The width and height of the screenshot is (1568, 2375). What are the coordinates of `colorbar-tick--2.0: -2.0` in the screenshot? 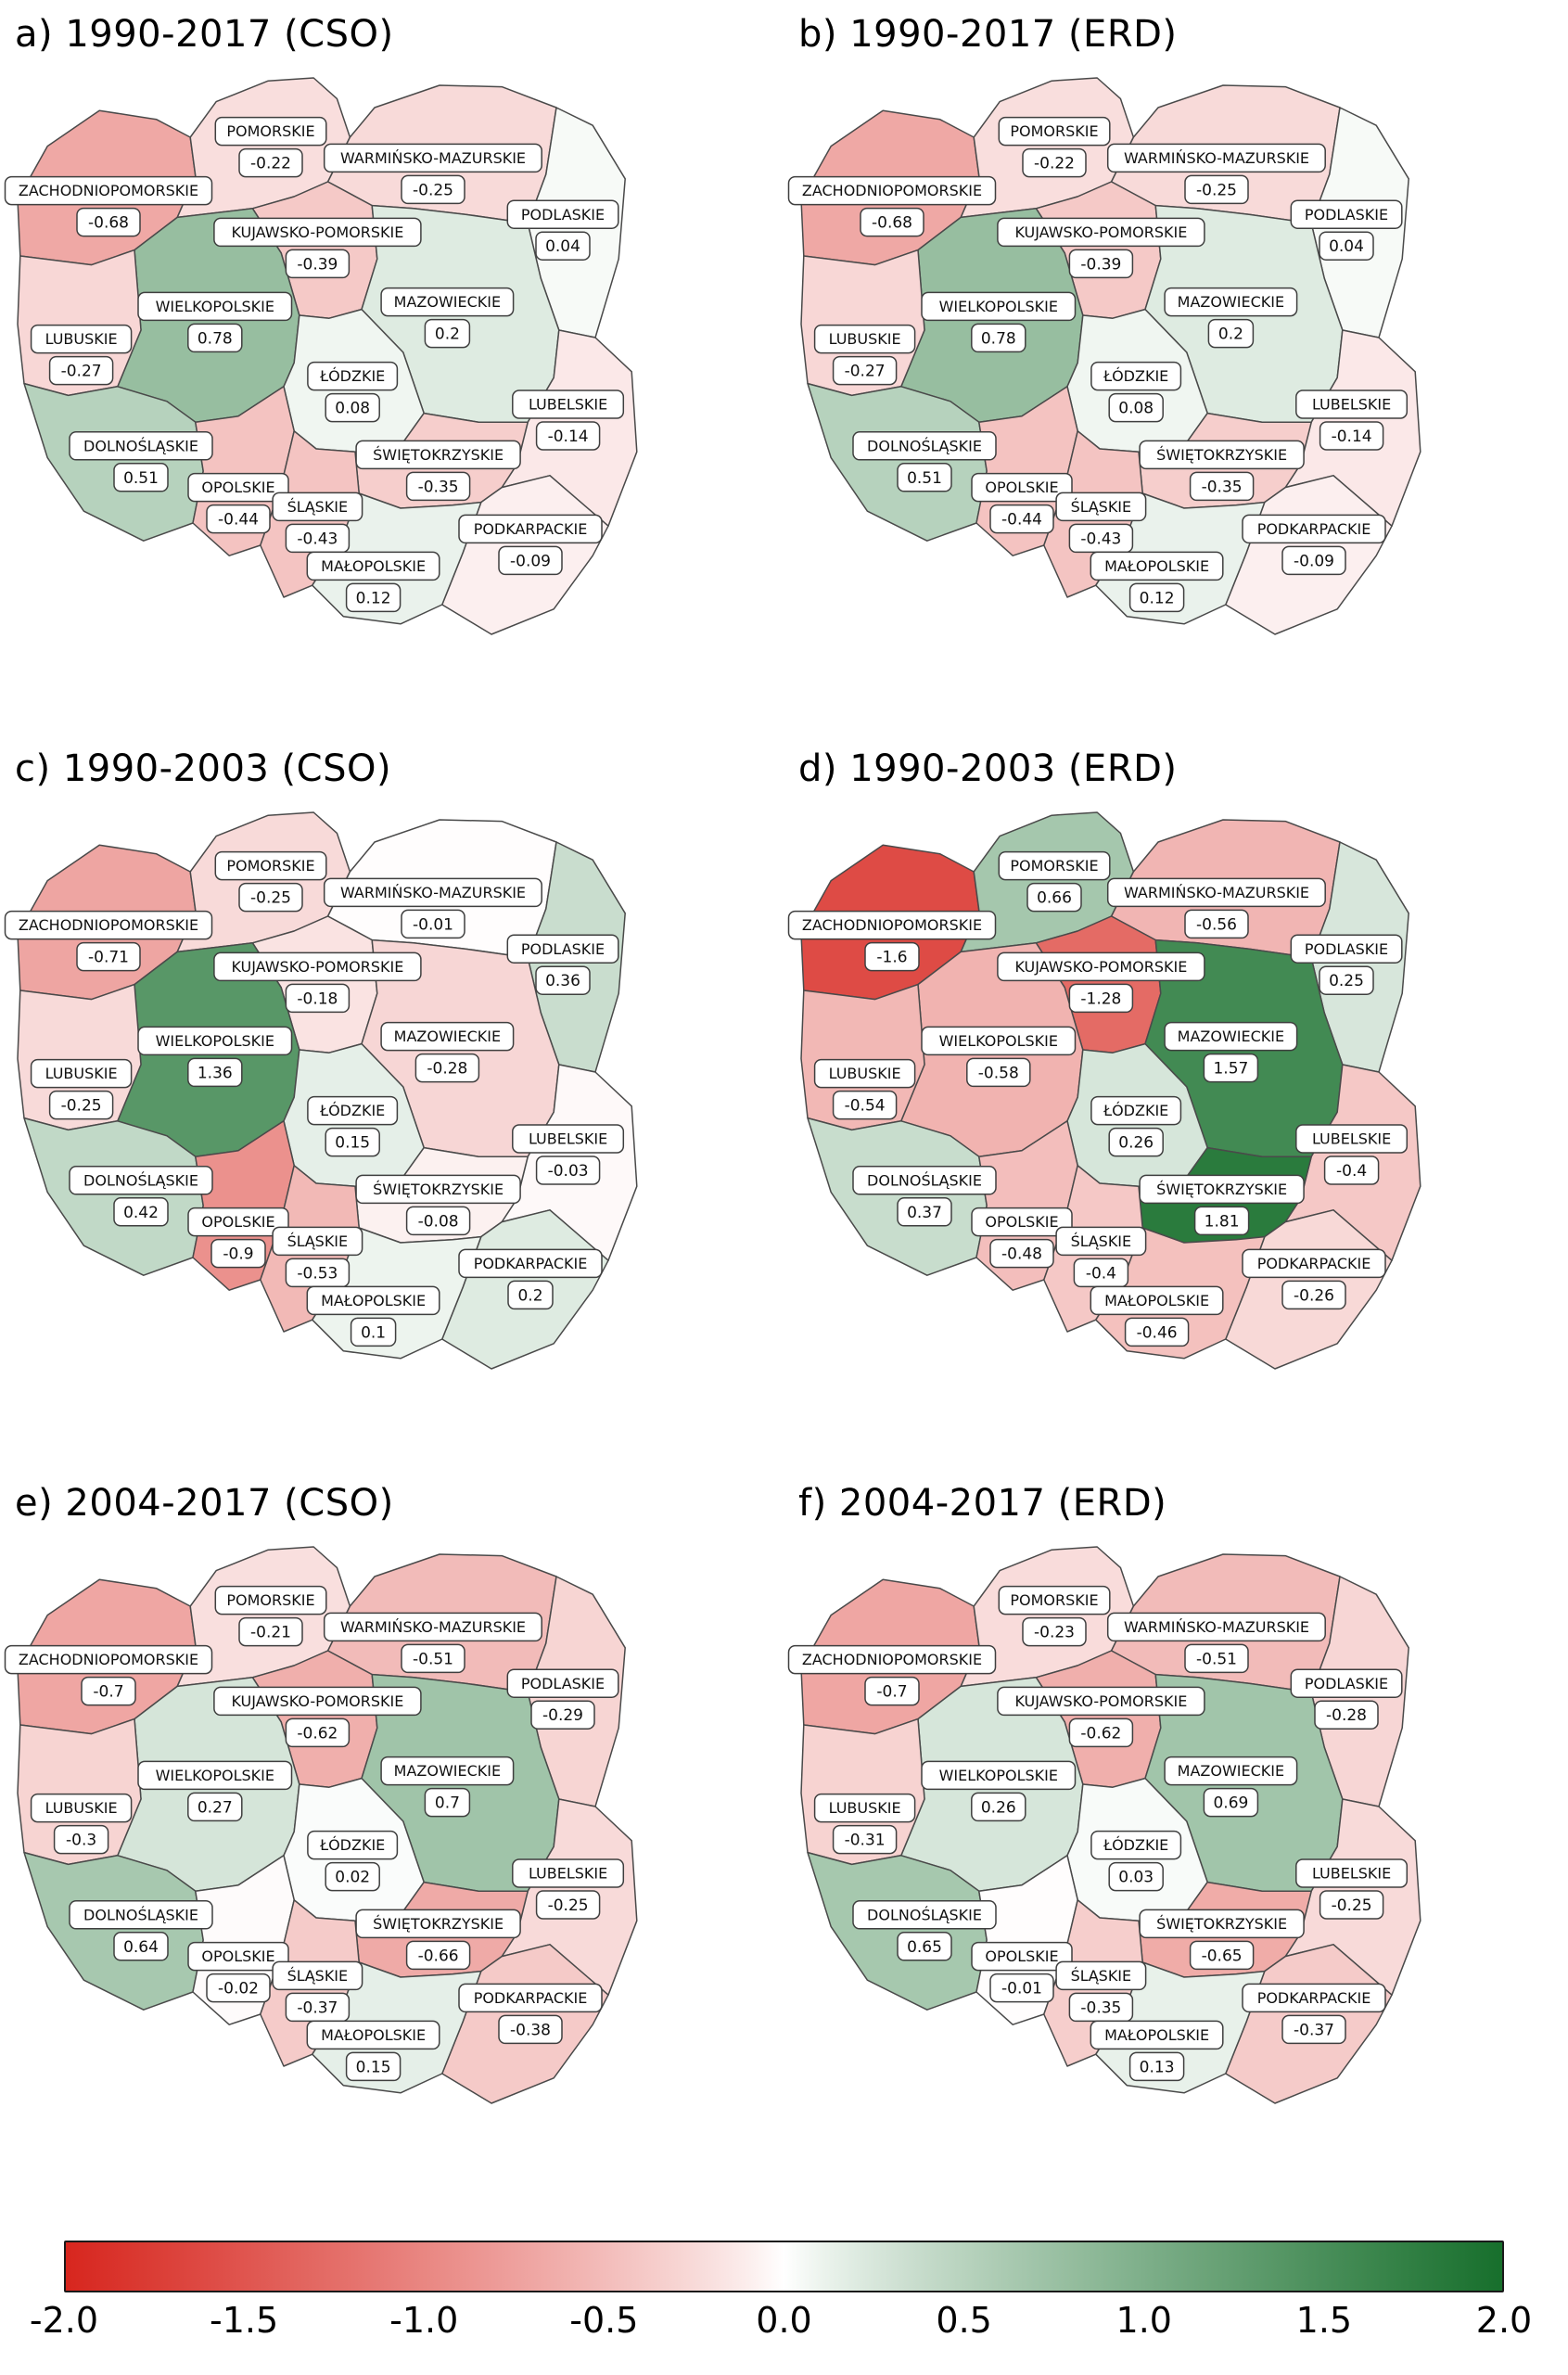 It's located at (64, 2320).